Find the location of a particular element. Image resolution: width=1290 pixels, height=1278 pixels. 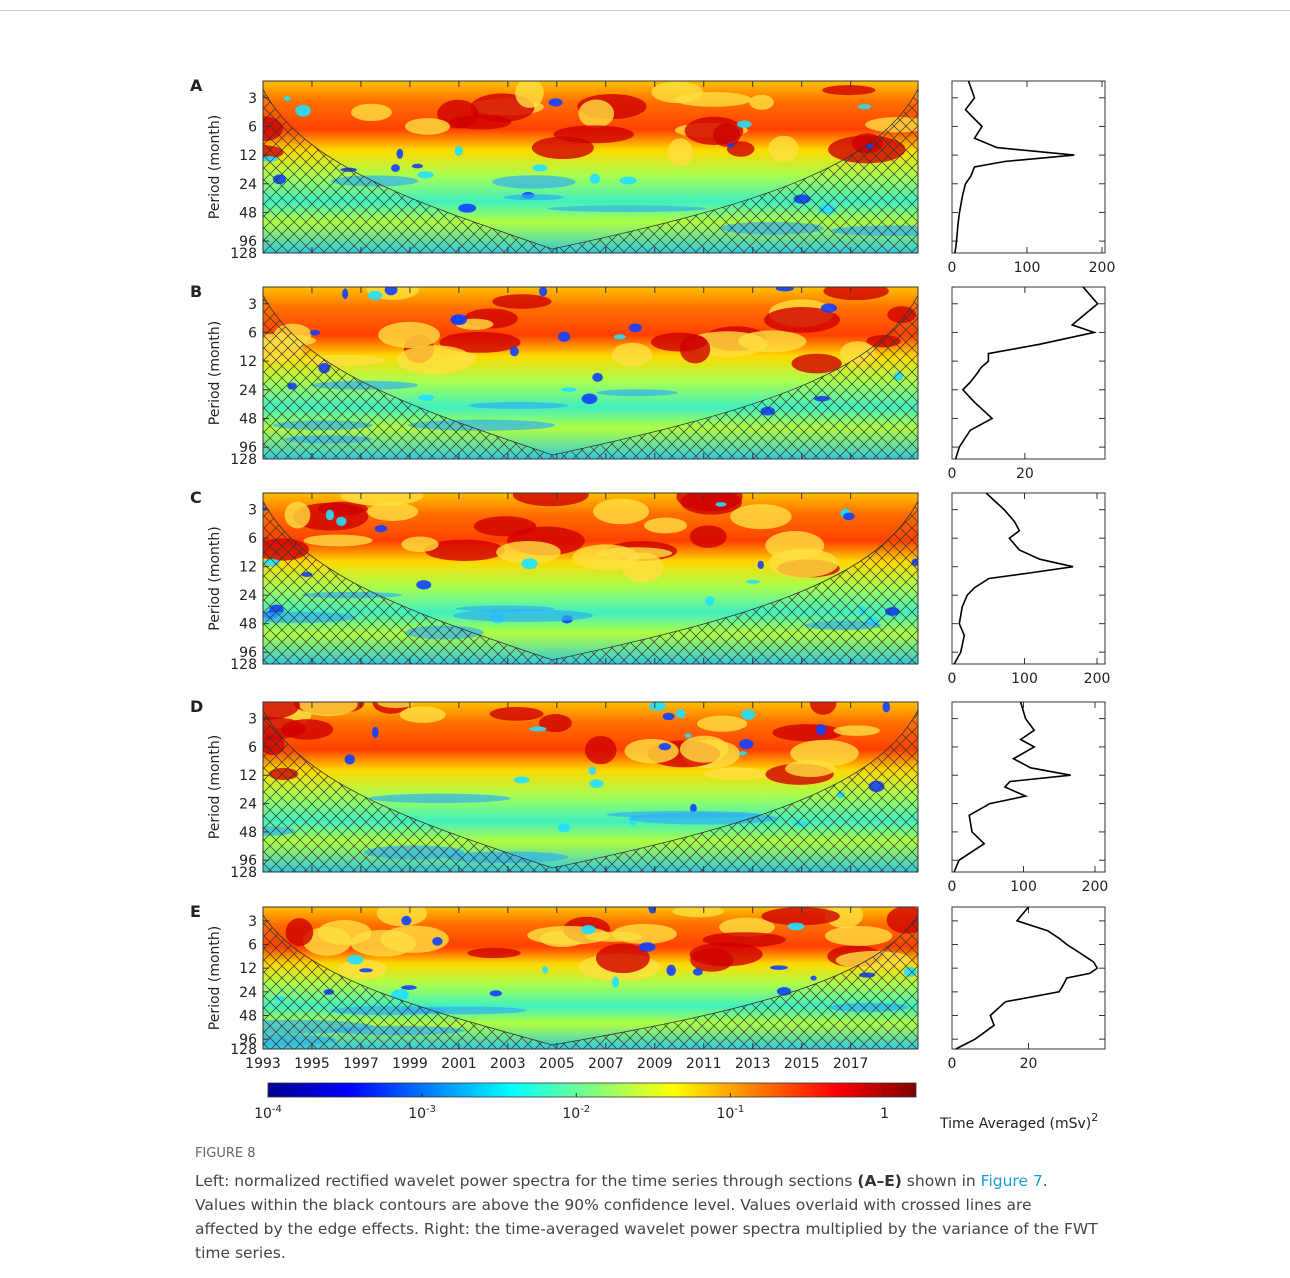

x-tick-label: 200 is located at coordinates (1095, 887).